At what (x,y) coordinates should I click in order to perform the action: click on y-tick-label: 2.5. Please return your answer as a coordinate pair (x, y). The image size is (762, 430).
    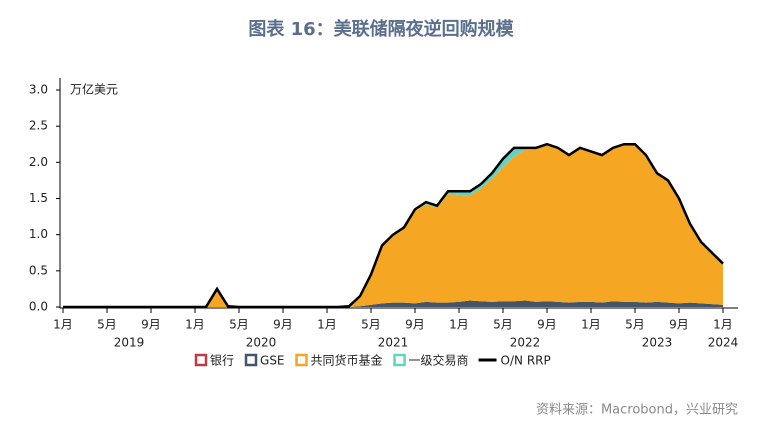
    Looking at the image, I should click on (38, 126).